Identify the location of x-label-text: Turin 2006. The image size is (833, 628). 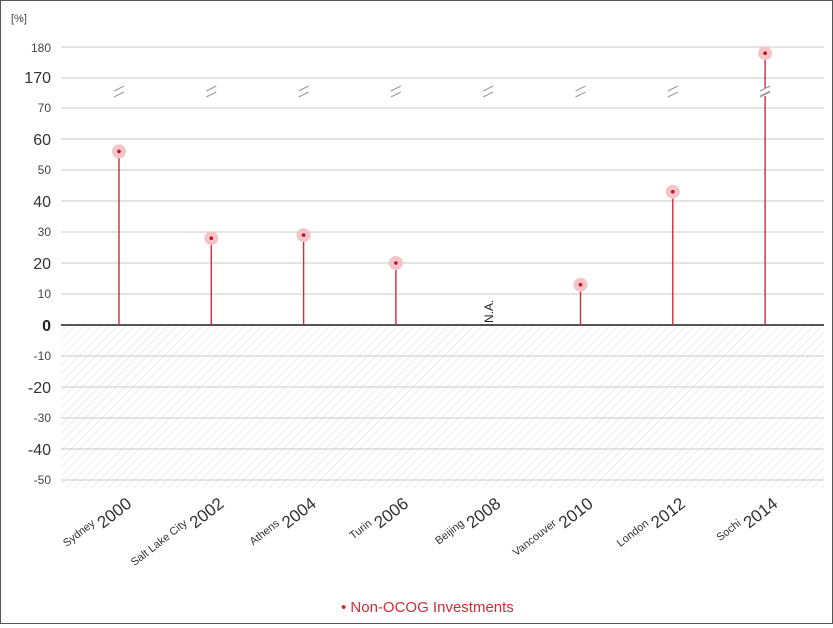
(379, 520).